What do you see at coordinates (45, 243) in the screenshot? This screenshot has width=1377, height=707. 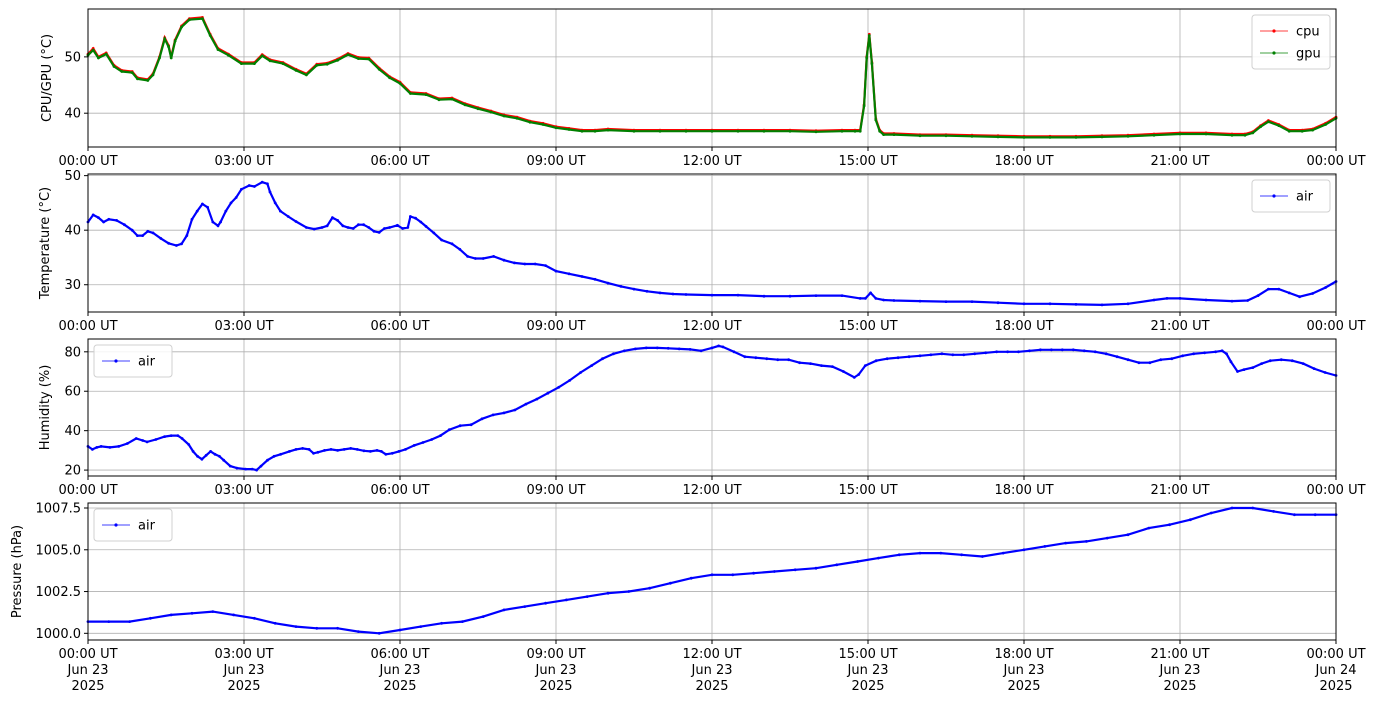 I see `y-axis-label: Temperature (°C)` at bounding box center [45, 243].